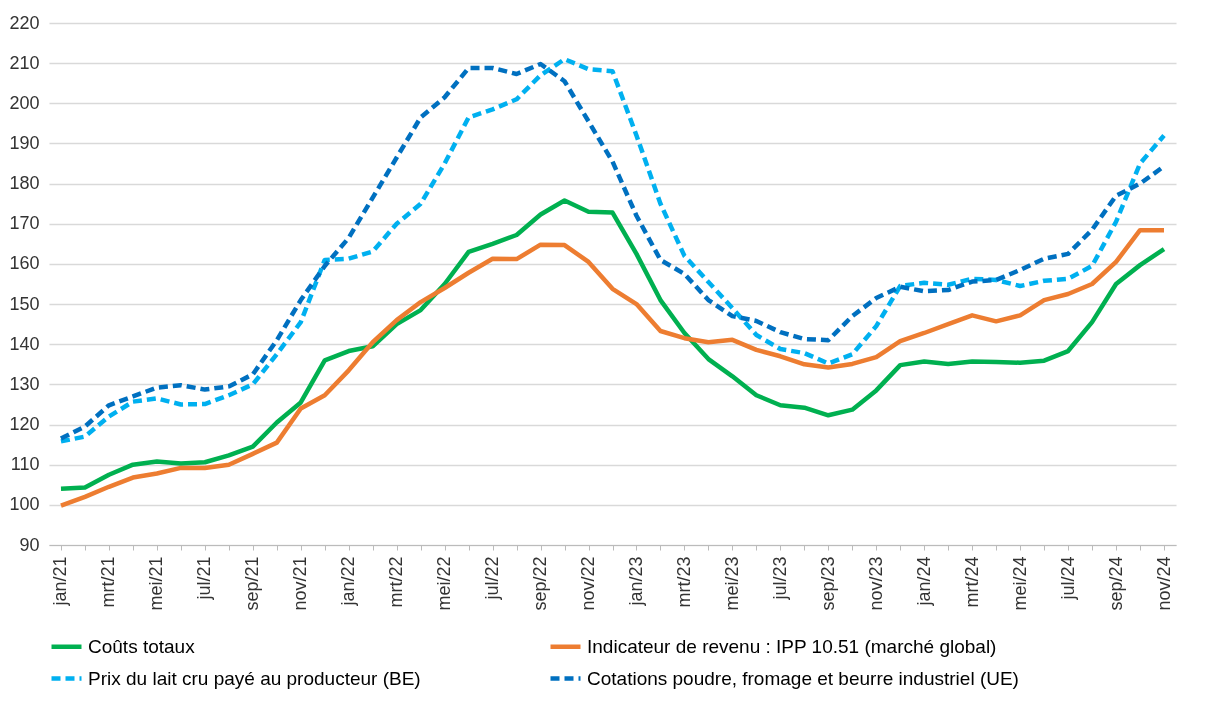 The width and height of the screenshot is (1206, 704). I want to click on y-tick-label: 210, so click(24, 62).